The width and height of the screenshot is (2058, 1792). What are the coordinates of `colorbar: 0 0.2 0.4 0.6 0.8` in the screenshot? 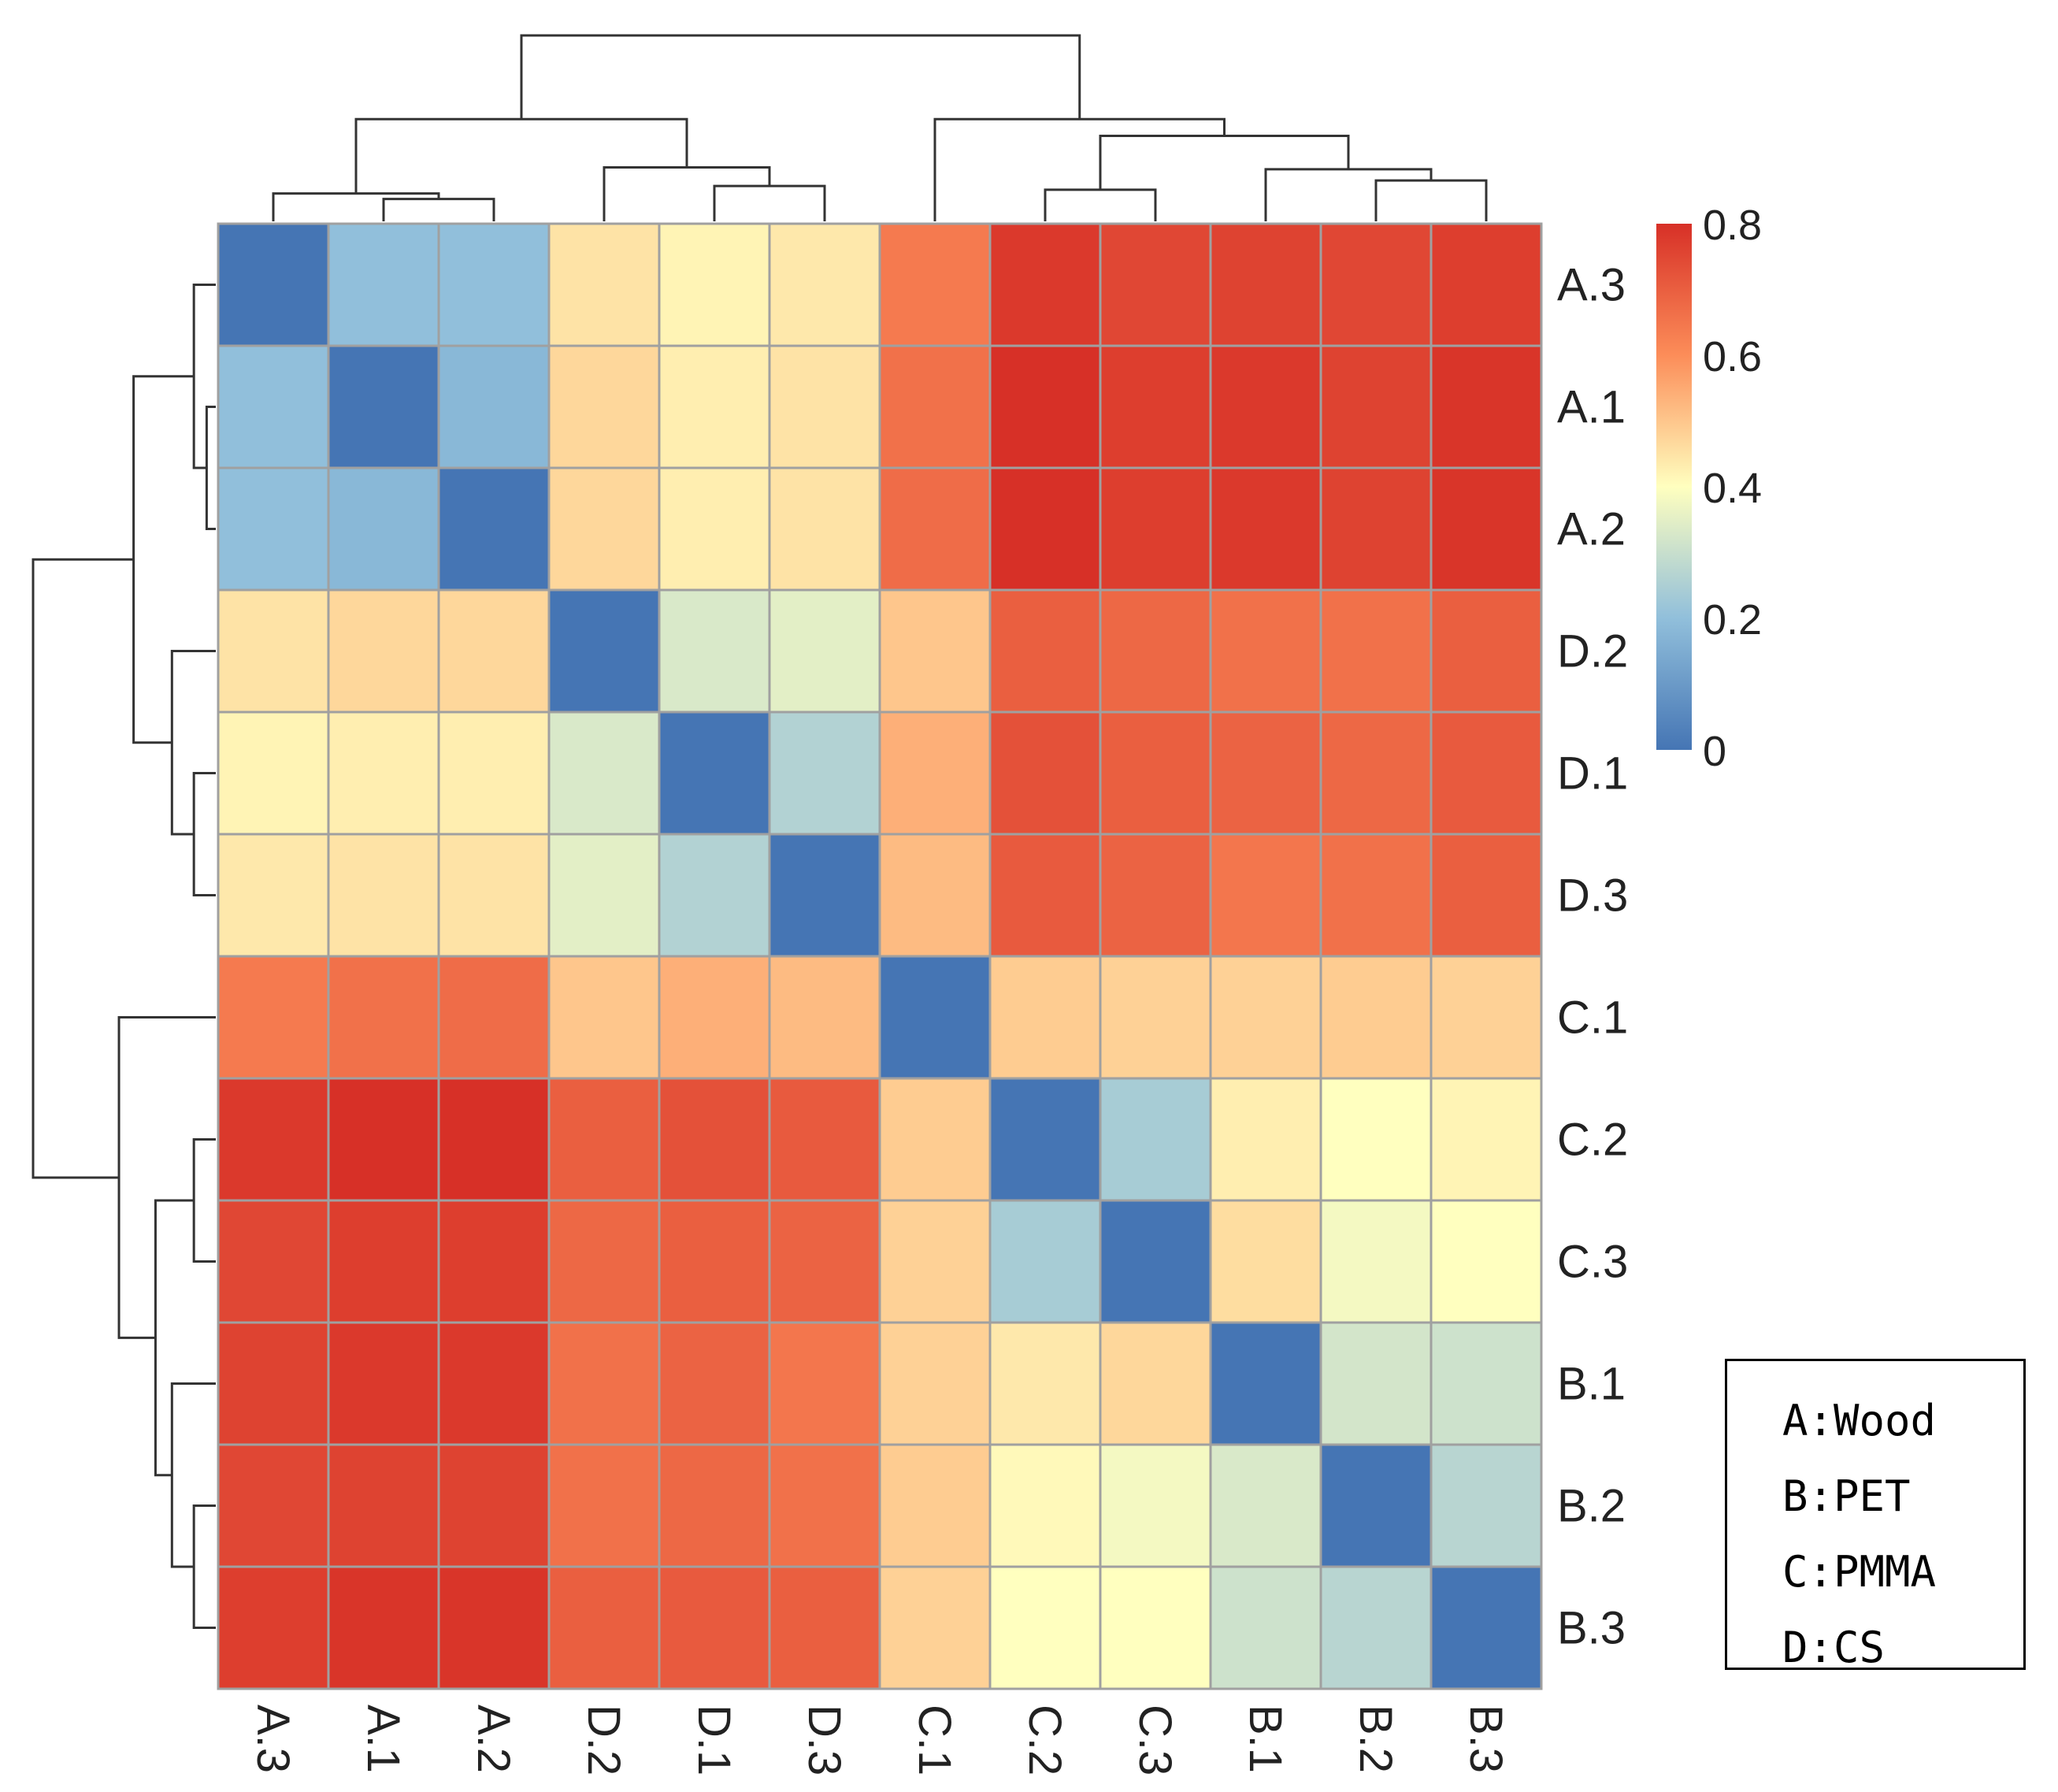 It's located at (1709, 488).